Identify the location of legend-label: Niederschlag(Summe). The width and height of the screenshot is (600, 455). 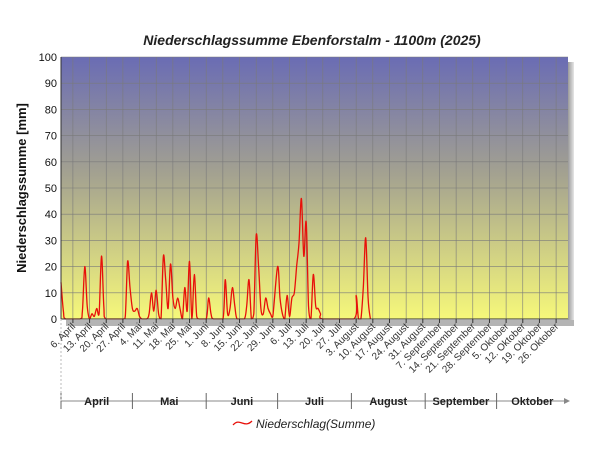
(315, 424).